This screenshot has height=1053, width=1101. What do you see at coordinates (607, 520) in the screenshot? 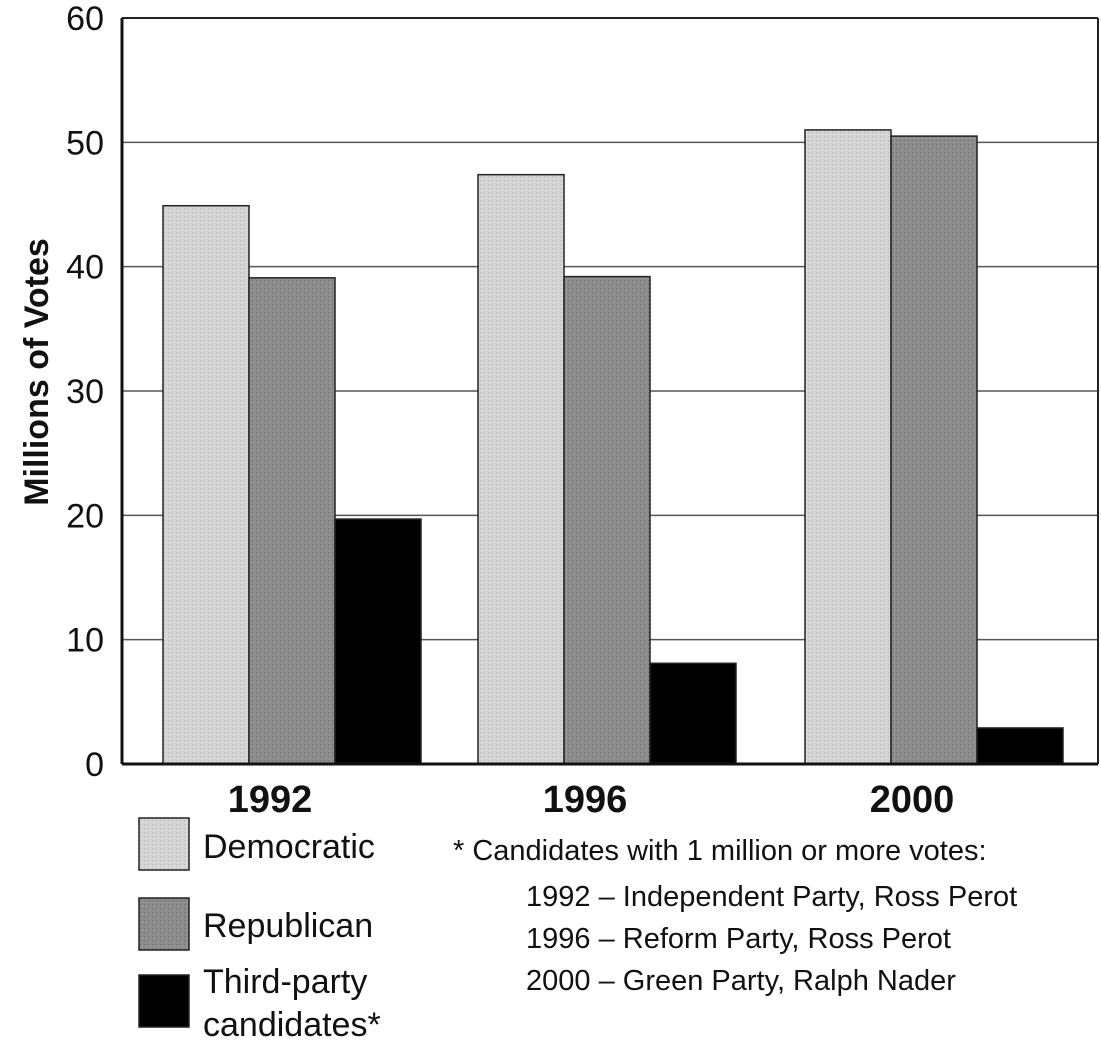
I see `bar-republican-1996` at bounding box center [607, 520].